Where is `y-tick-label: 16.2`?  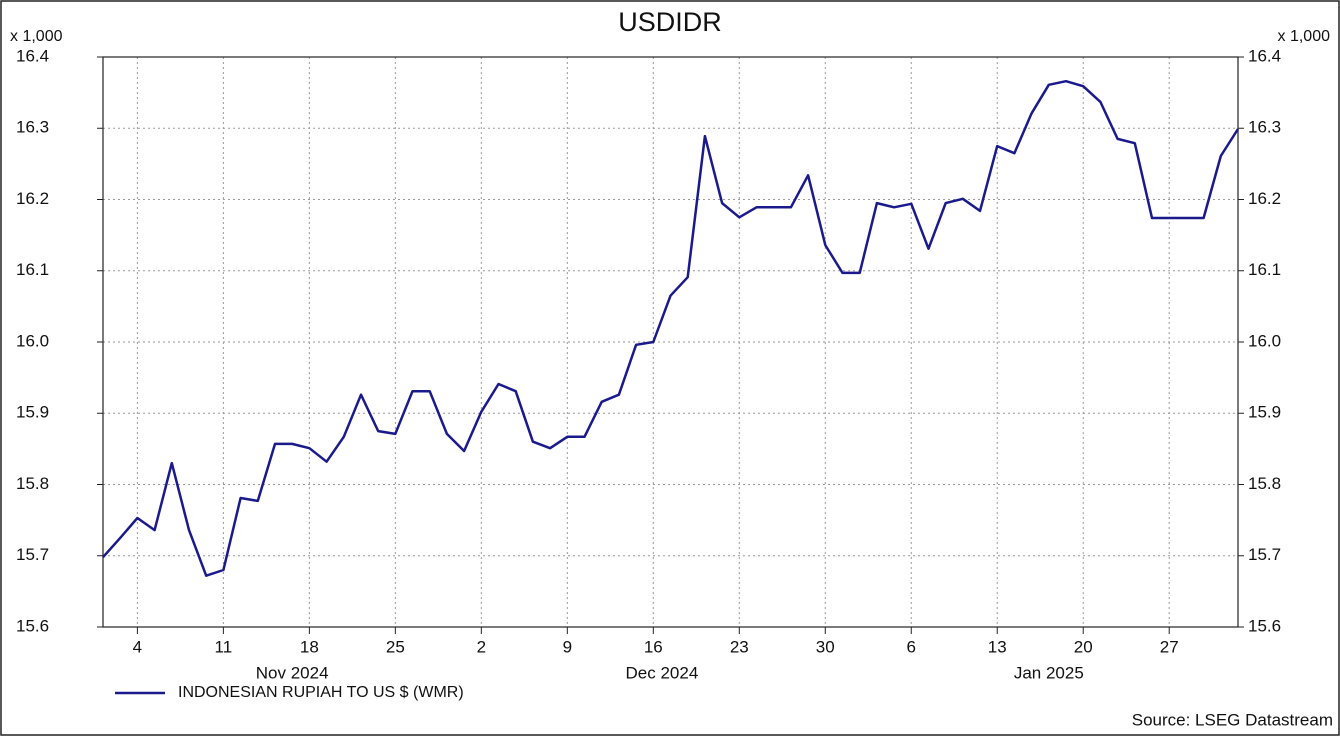 y-tick-label: 16.2 is located at coordinates (32, 198).